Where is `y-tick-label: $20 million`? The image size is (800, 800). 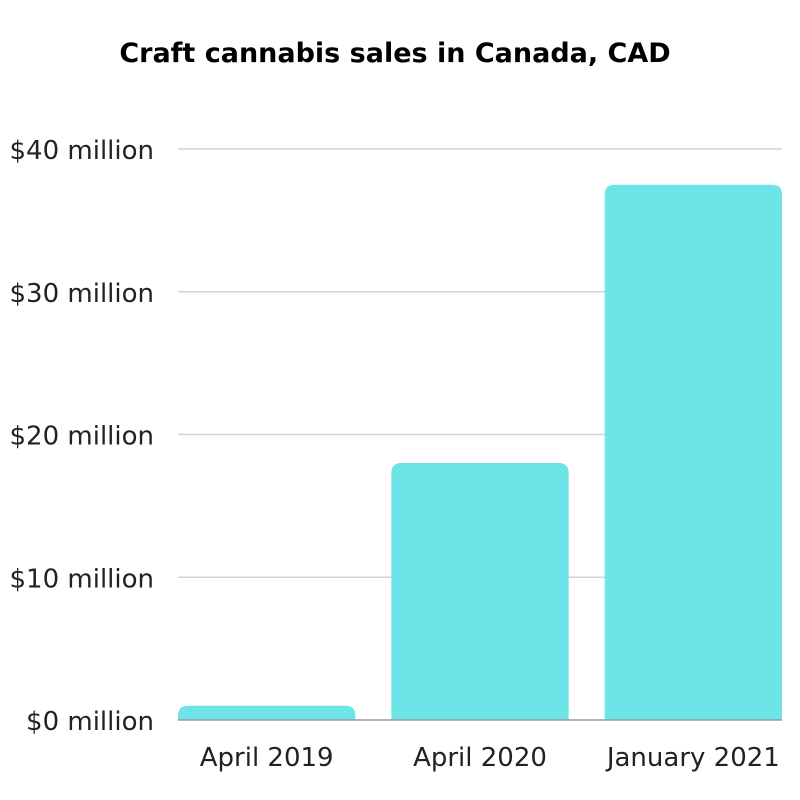 y-tick-label: $20 million is located at coordinates (82, 437).